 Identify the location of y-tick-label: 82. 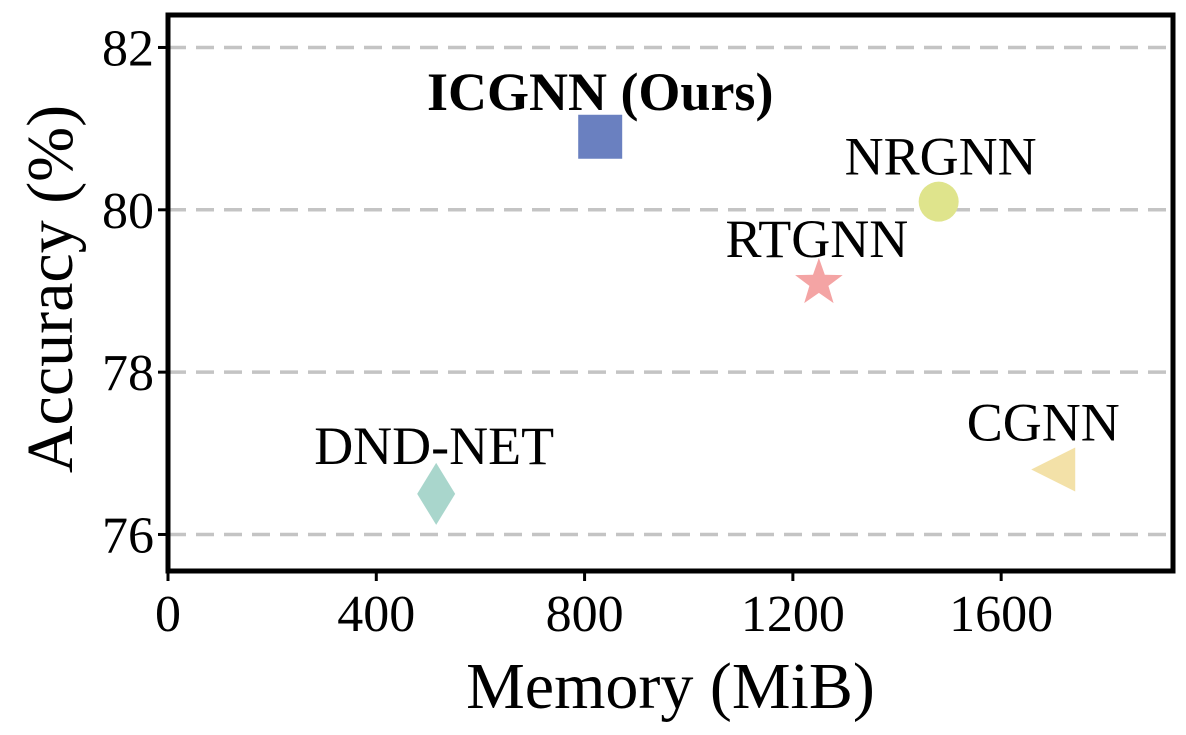
(128, 48).